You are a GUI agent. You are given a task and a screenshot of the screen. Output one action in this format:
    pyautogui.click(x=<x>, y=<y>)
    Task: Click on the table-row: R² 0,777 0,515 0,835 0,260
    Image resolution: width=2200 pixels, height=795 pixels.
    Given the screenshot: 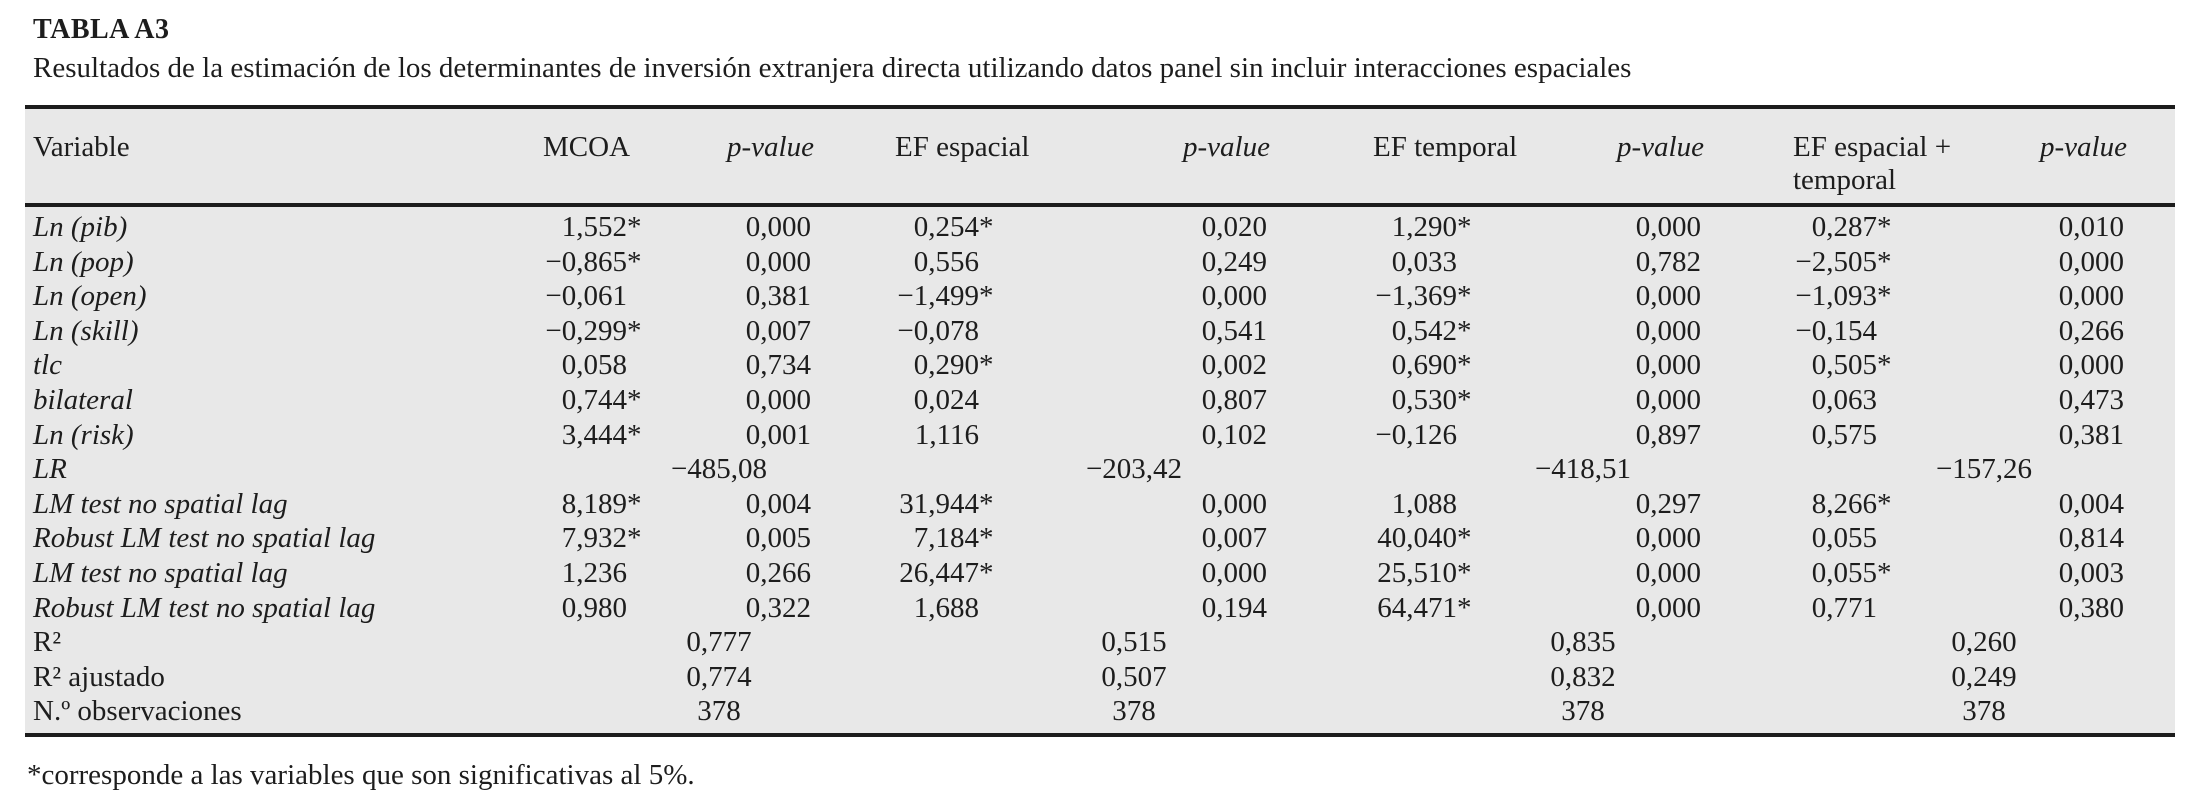 What is the action you would take?
    pyautogui.click(x=1100, y=642)
    